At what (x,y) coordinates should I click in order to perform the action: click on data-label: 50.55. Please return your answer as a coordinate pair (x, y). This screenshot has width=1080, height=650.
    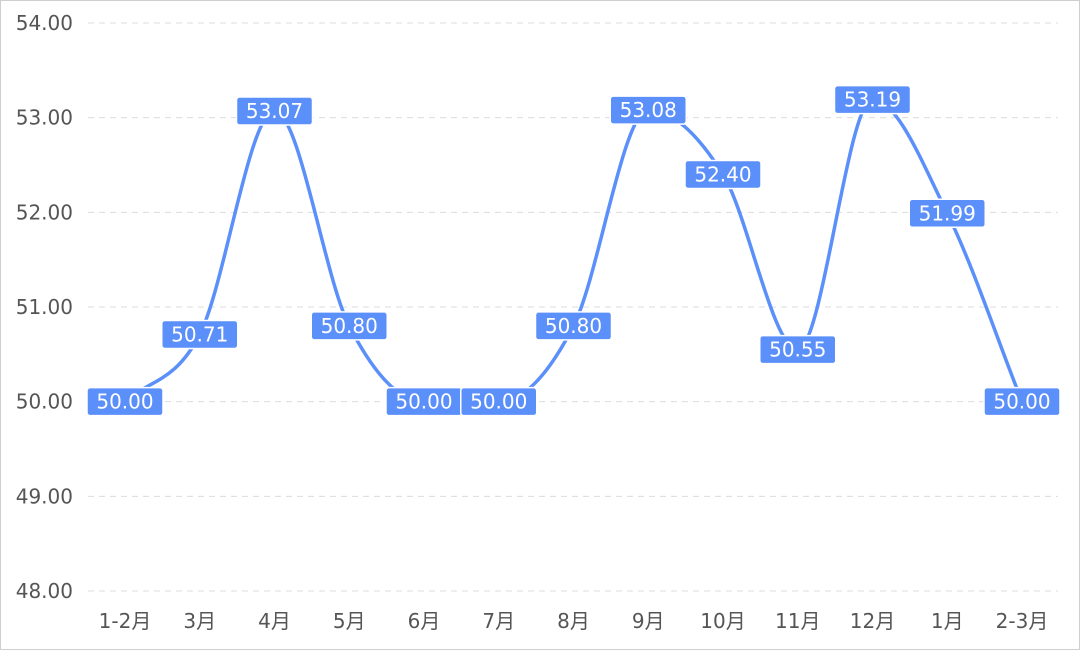
    Looking at the image, I should click on (797, 350).